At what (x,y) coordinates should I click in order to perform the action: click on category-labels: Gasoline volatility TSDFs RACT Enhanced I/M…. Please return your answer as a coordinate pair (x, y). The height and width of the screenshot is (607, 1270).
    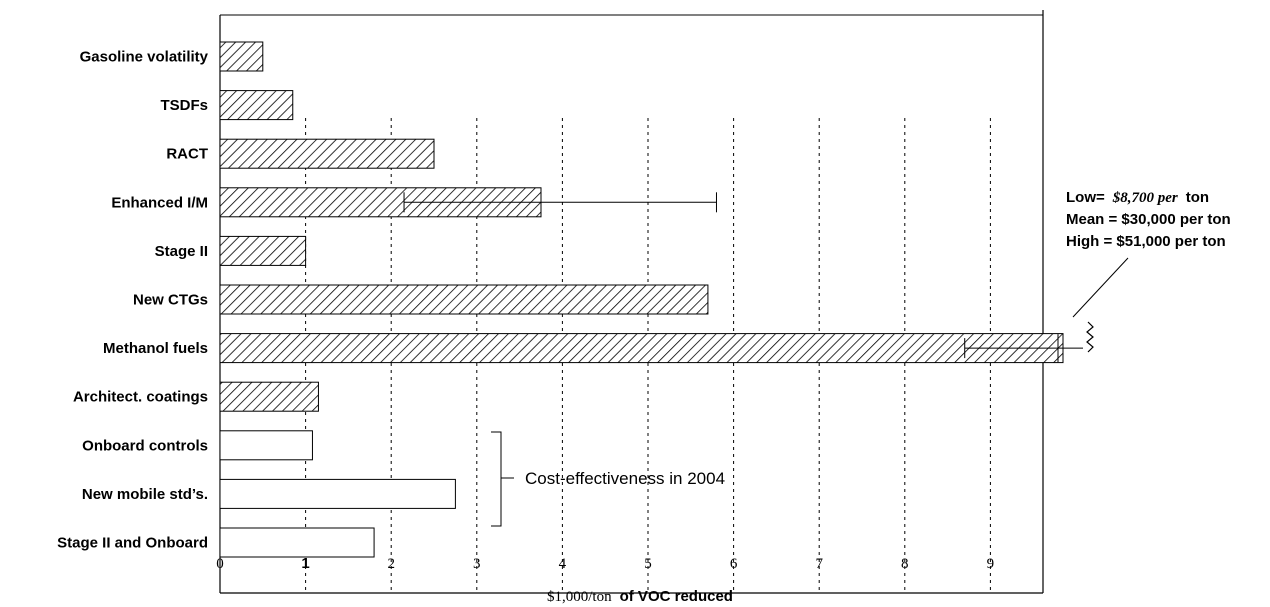
    Looking at the image, I should click on (133, 300).